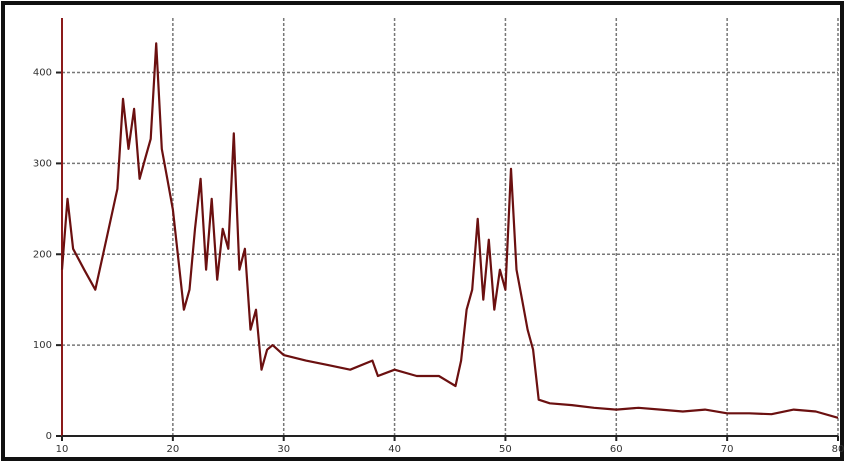 Image resolution: width=845 pixels, height=464 pixels. I want to click on x-tick-label: 70, so click(727, 449).